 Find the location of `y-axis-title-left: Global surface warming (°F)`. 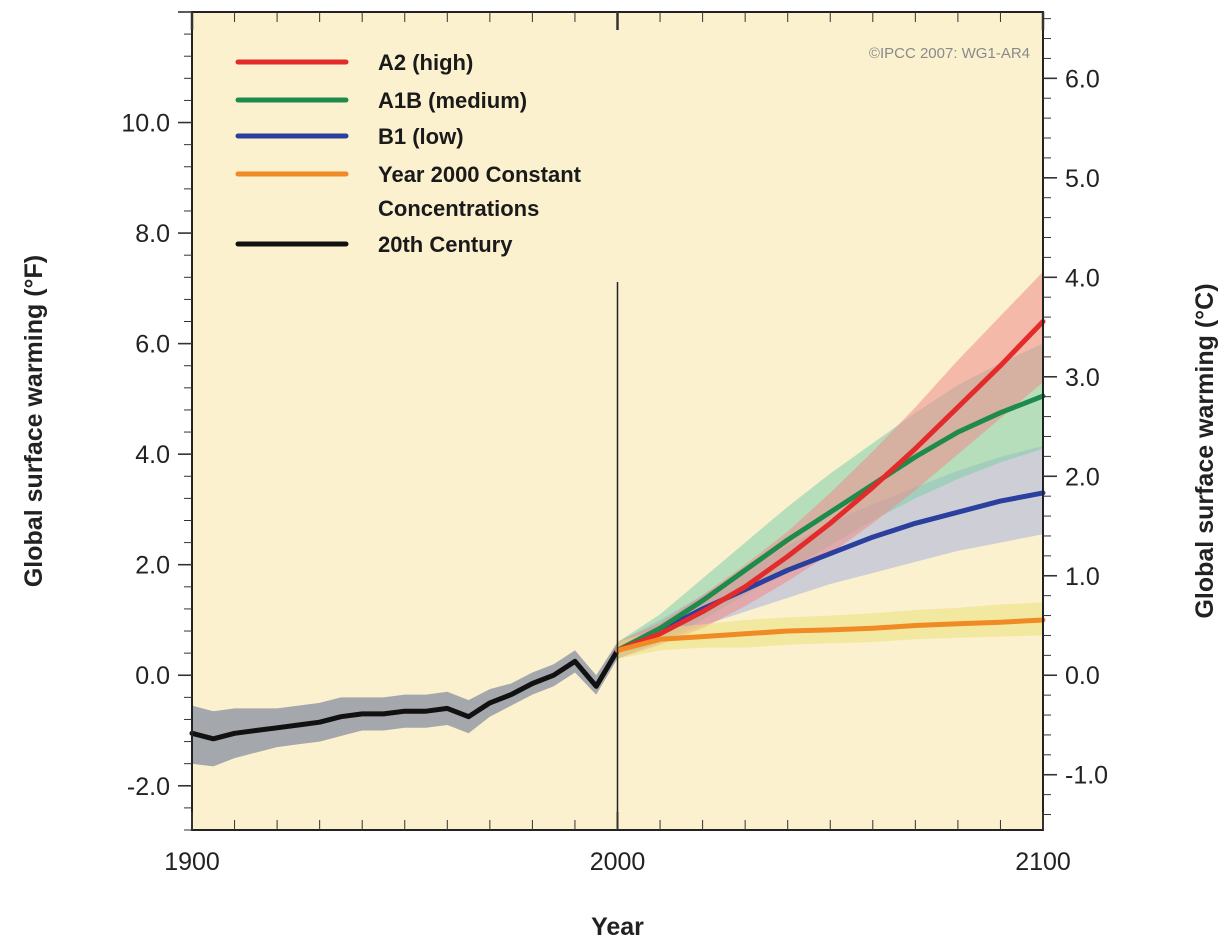

y-axis-title-left: Global surface warming (°F) is located at coordinates (34, 421).